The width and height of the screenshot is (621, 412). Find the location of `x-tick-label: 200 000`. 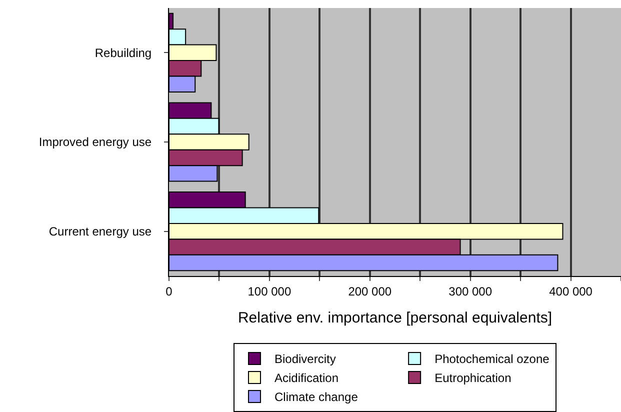

x-tick-label: 200 000 is located at coordinates (370, 291).